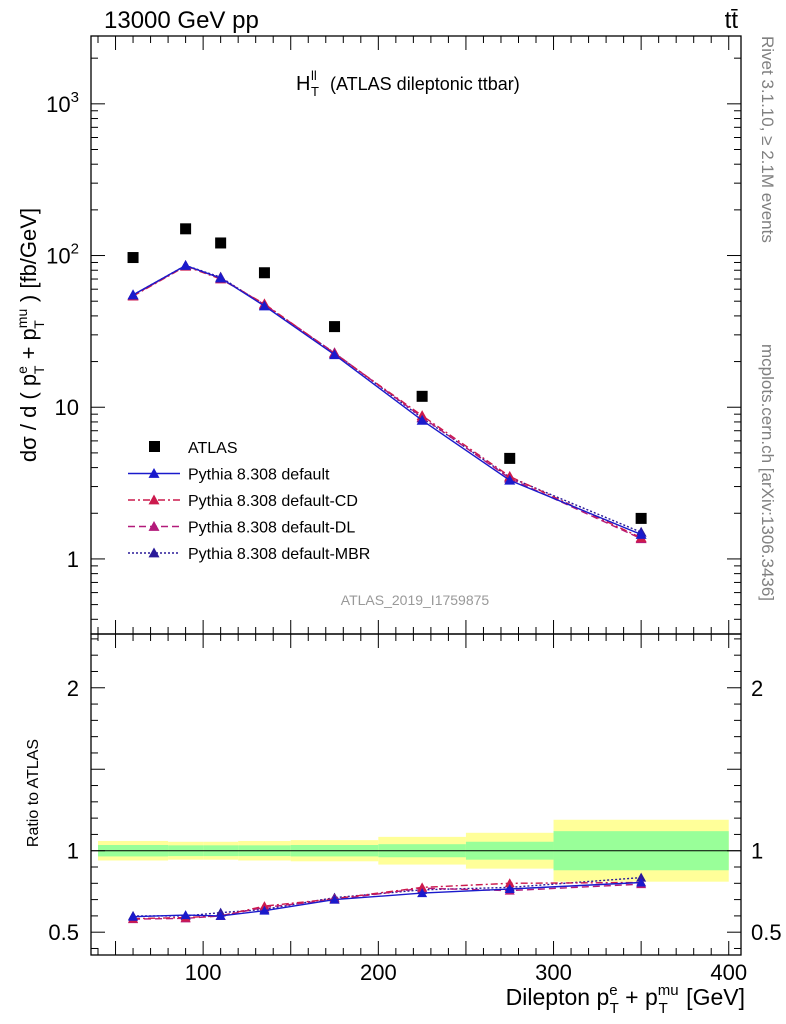  What do you see at coordinates (767, 139) in the screenshot?
I see `rivet-version-label: Rivet 3.1.10, ≥ 2.1M events` at bounding box center [767, 139].